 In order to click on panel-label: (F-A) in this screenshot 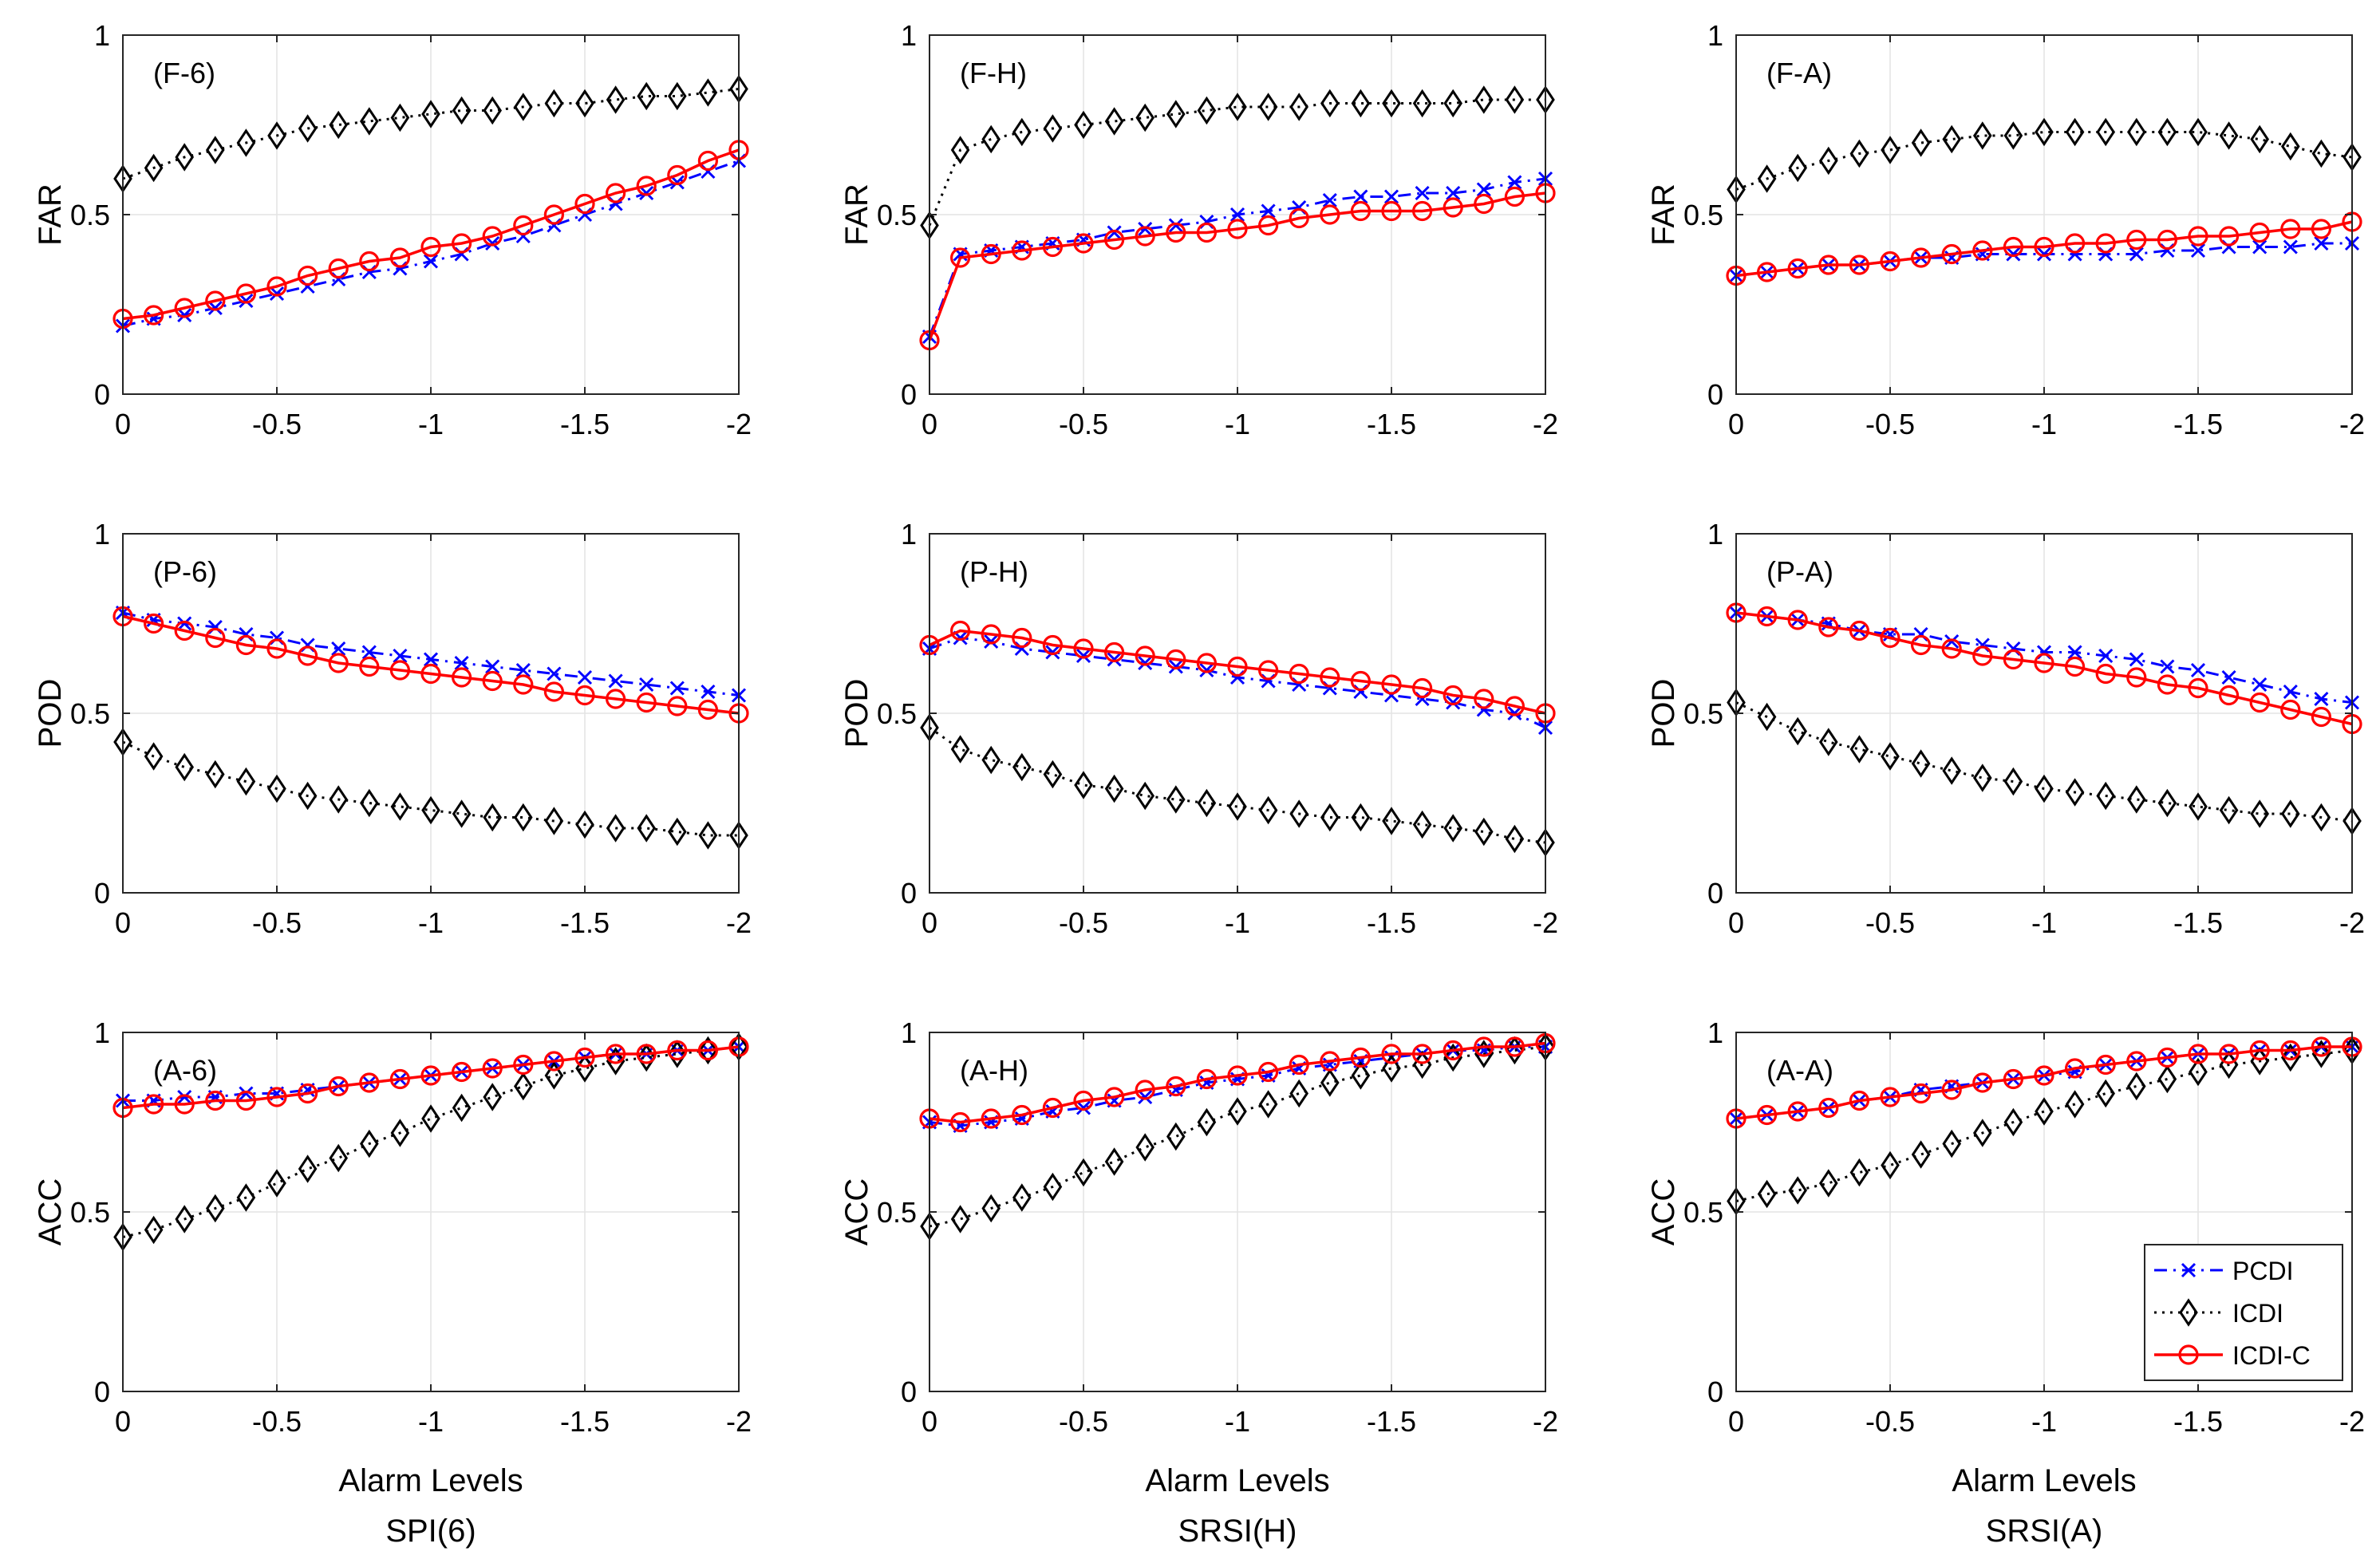, I will do `click(1799, 73)`.